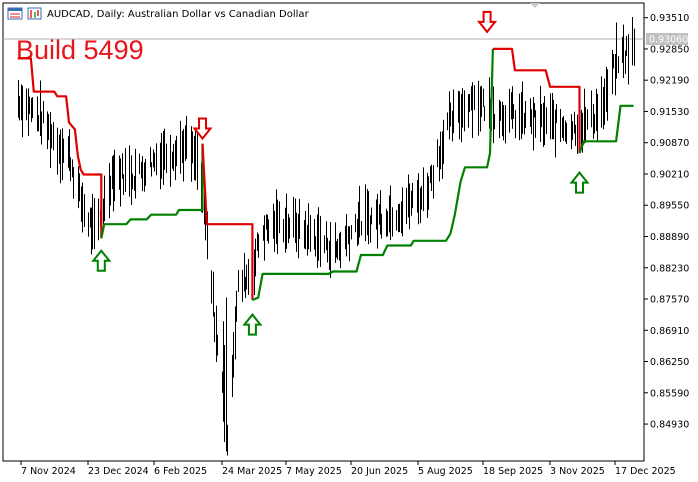  I want to click on y-tick-label: 0.87570, so click(669, 300).